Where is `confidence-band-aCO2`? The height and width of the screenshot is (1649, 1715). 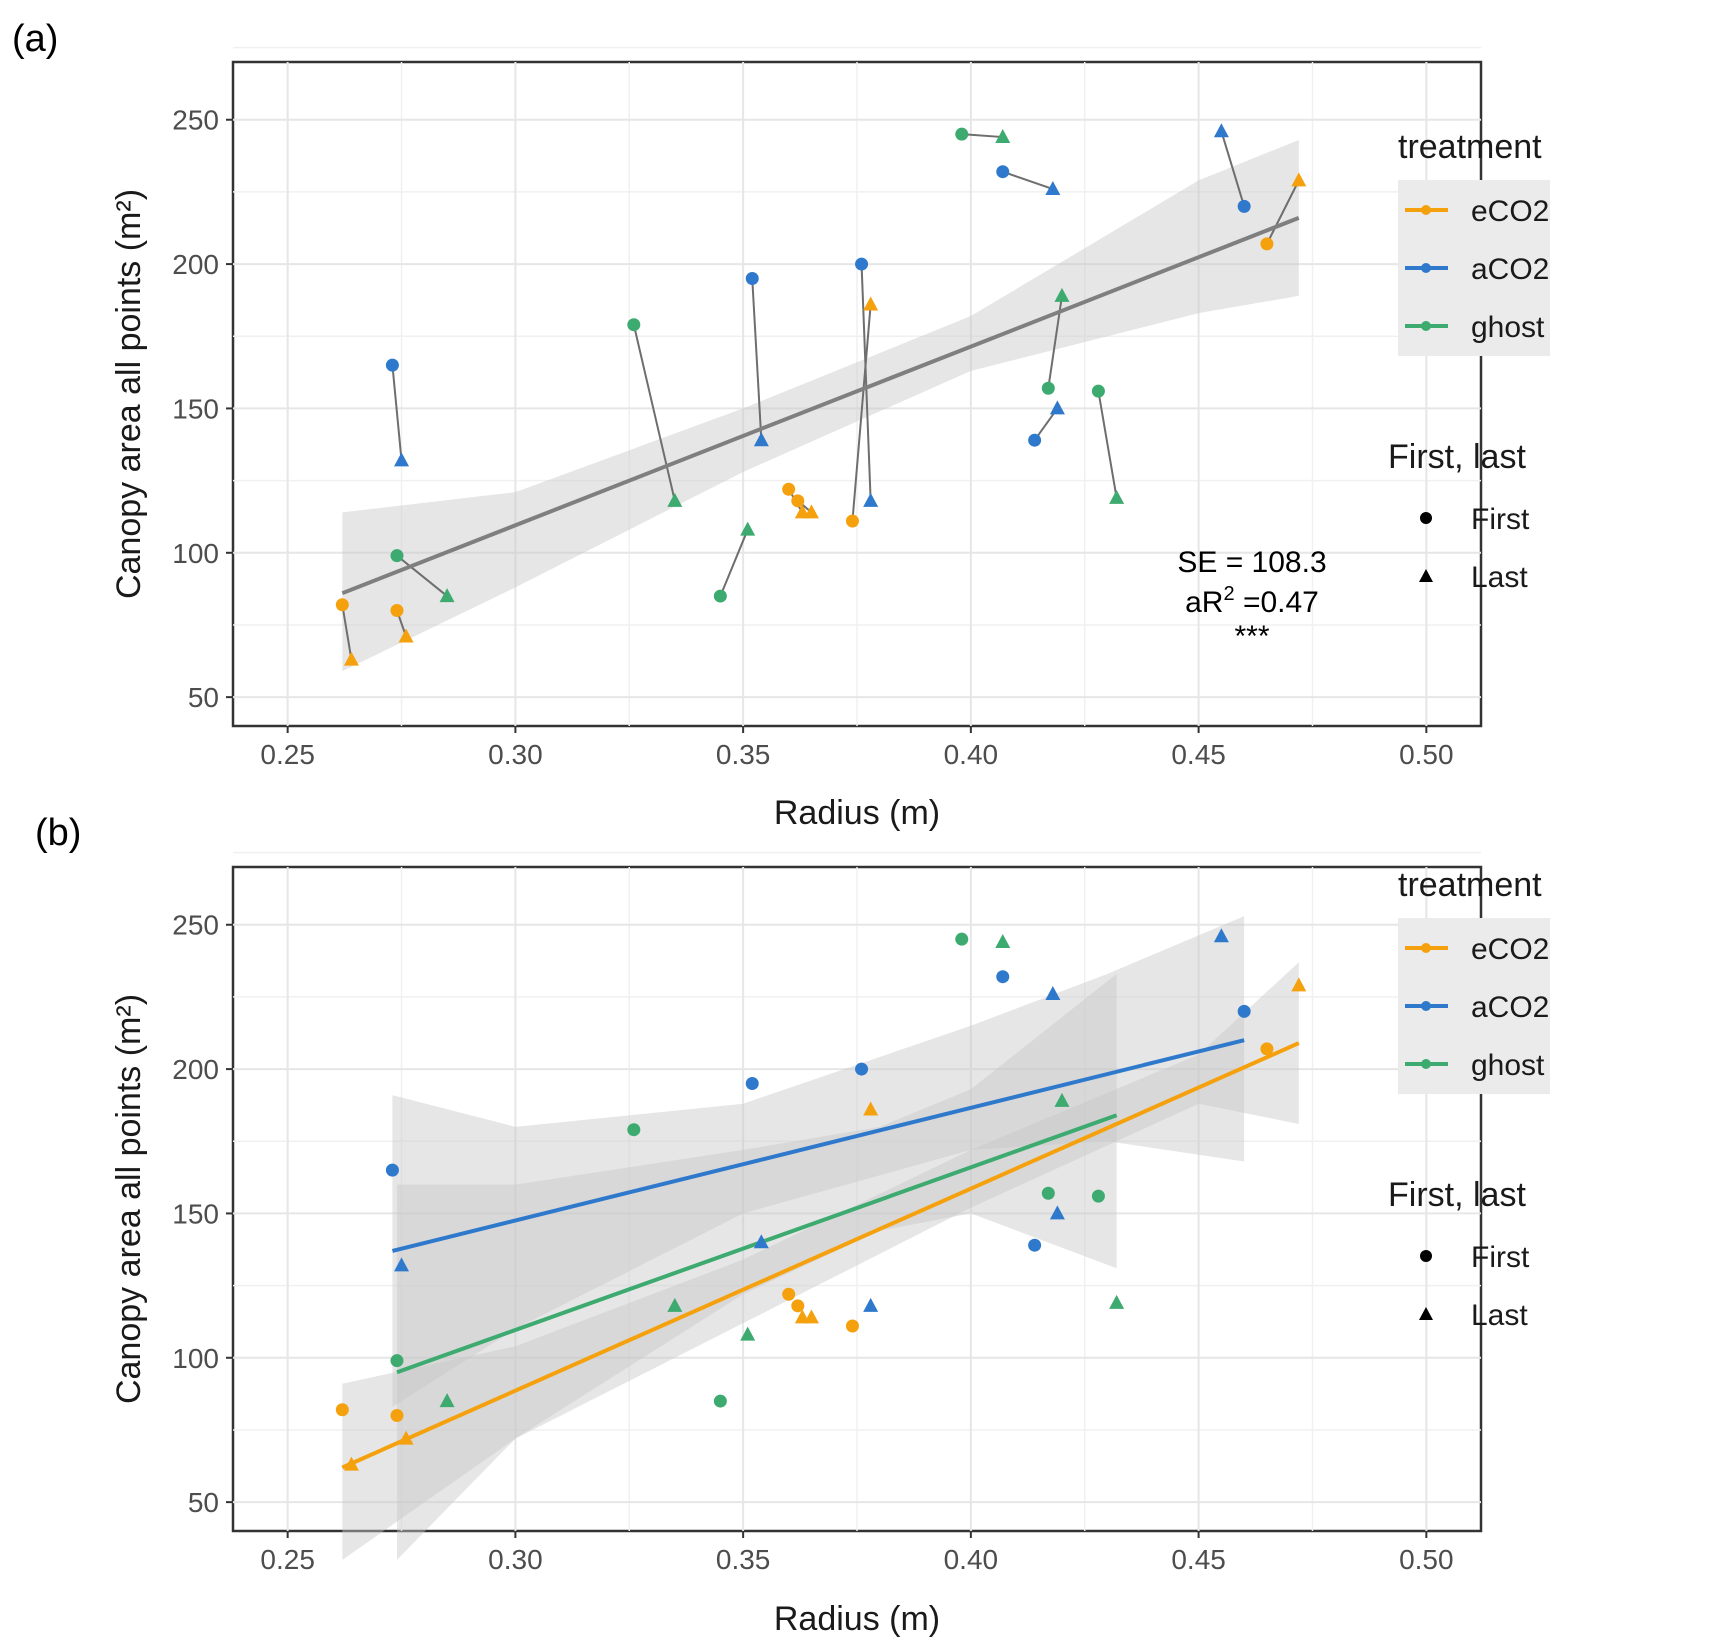
confidence-band-aCO2 is located at coordinates (818, 1161).